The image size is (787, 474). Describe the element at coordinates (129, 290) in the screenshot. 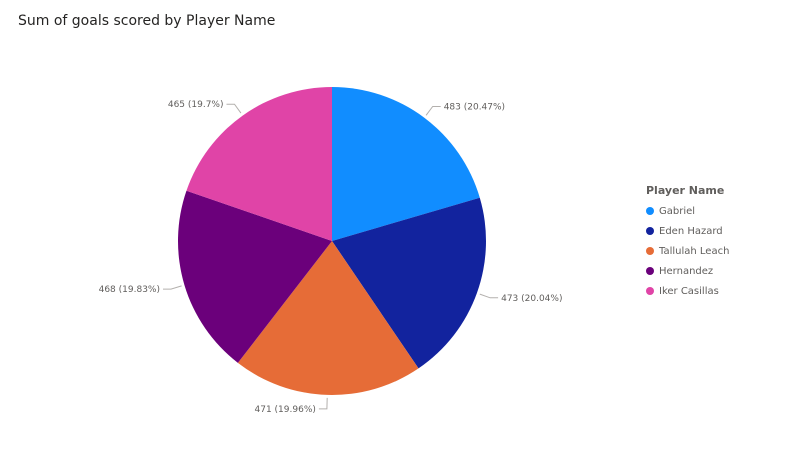

I see `data-label: 468 (19.83%)` at that location.